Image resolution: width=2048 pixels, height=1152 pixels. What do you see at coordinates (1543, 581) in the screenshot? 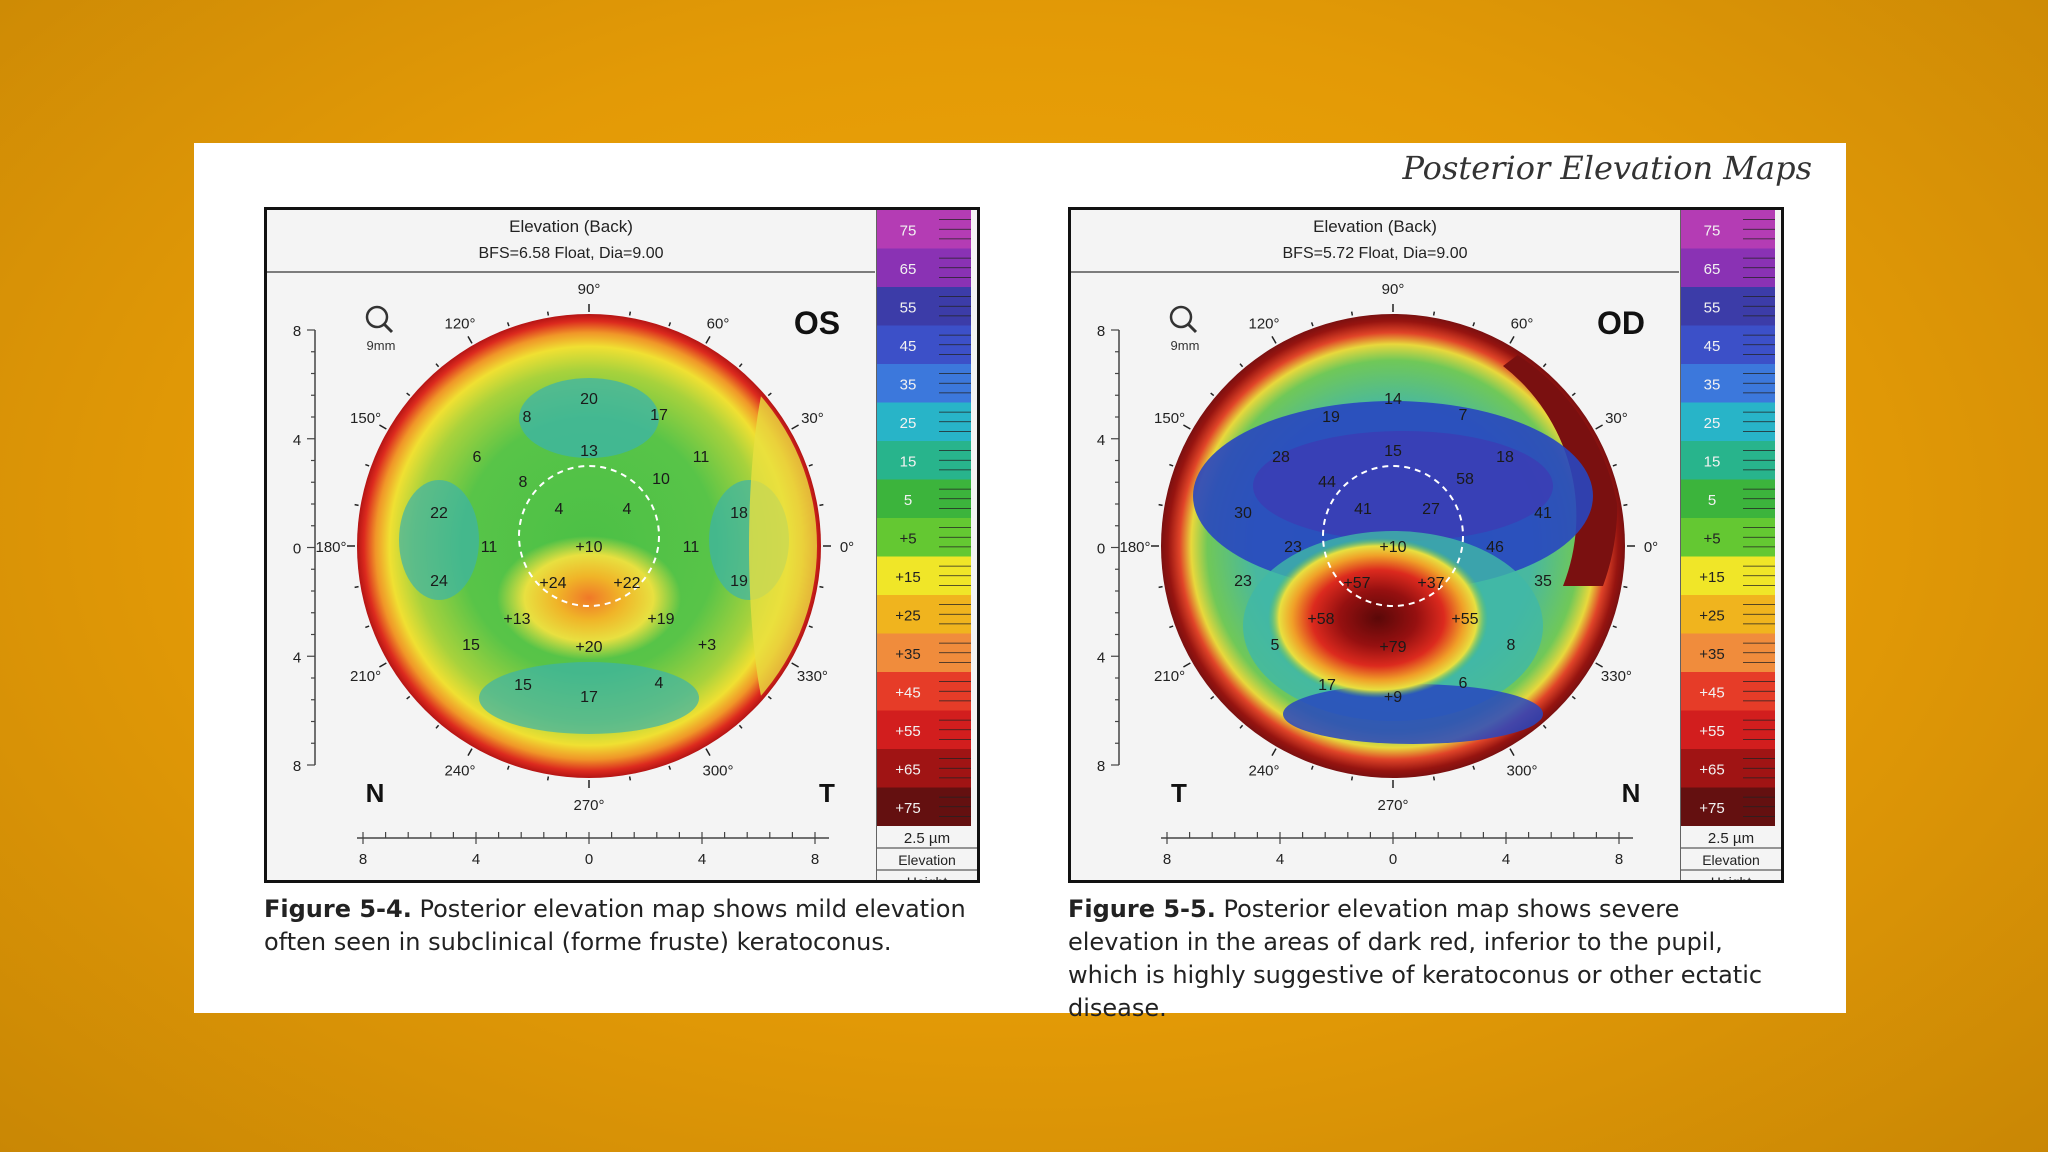
I see `elevation-value: 35` at bounding box center [1543, 581].